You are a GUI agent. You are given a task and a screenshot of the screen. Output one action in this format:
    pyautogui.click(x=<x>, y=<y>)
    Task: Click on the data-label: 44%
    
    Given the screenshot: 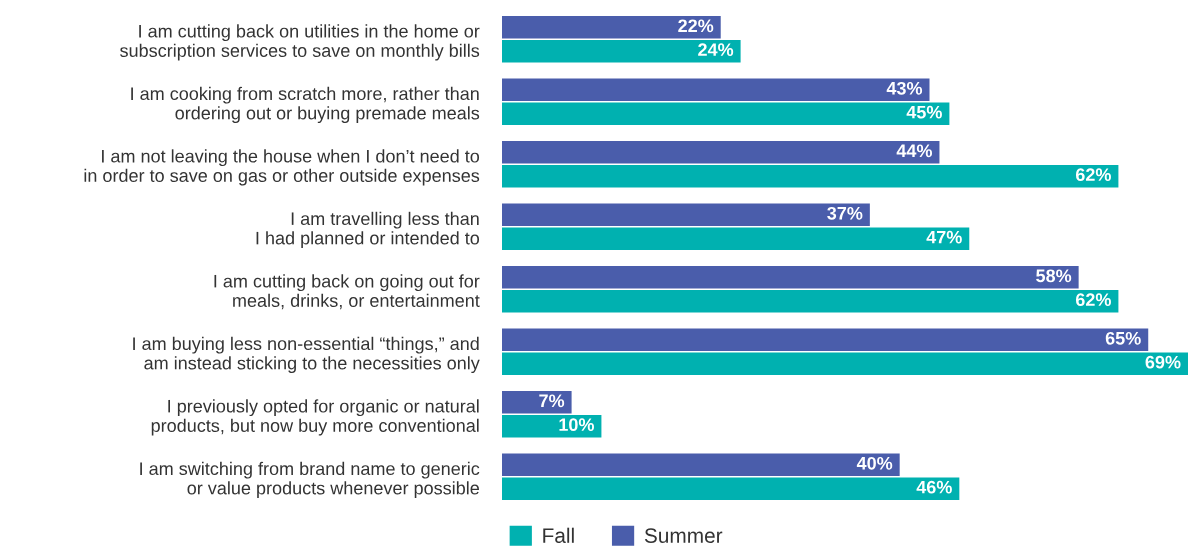 What is the action you would take?
    pyautogui.click(x=914, y=151)
    